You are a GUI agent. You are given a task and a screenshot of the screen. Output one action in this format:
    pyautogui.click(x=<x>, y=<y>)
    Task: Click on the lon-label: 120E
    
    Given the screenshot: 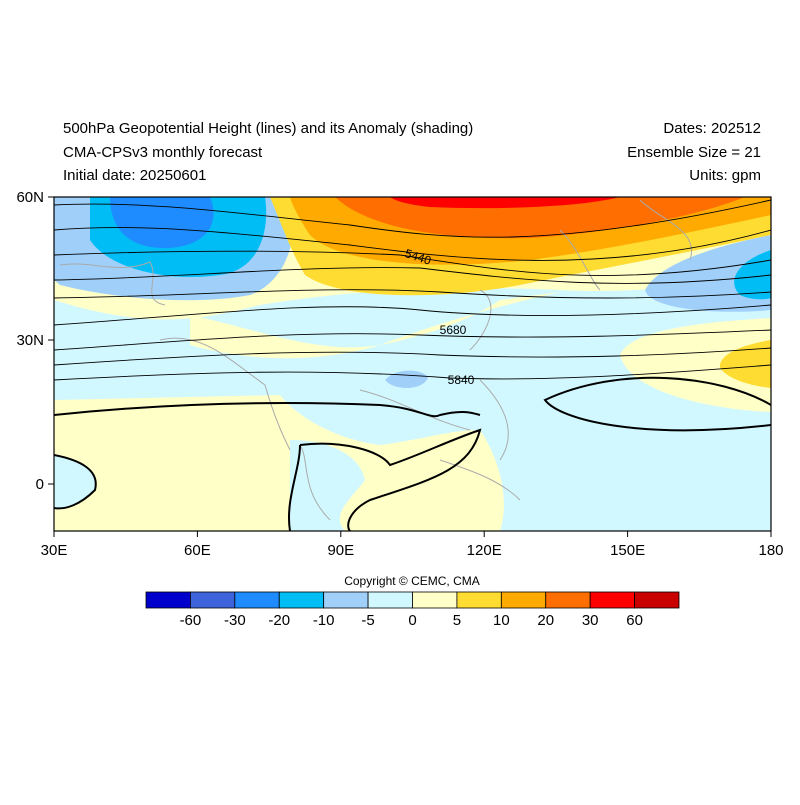 What is the action you would take?
    pyautogui.click(x=484, y=550)
    